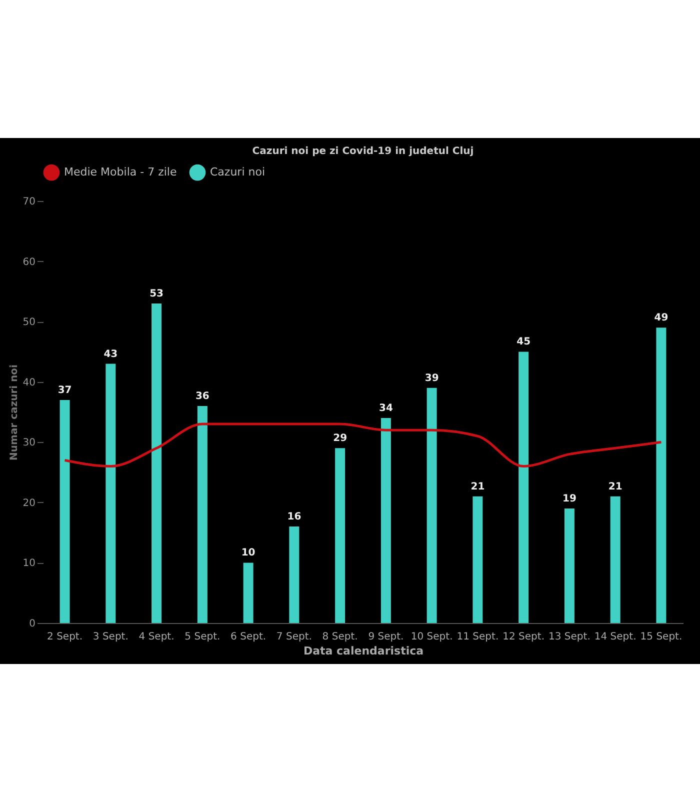  What do you see at coordinates (29, 503) in the screenshot?
I see `y-tick-label: 20` at bounding box center [29, 503].